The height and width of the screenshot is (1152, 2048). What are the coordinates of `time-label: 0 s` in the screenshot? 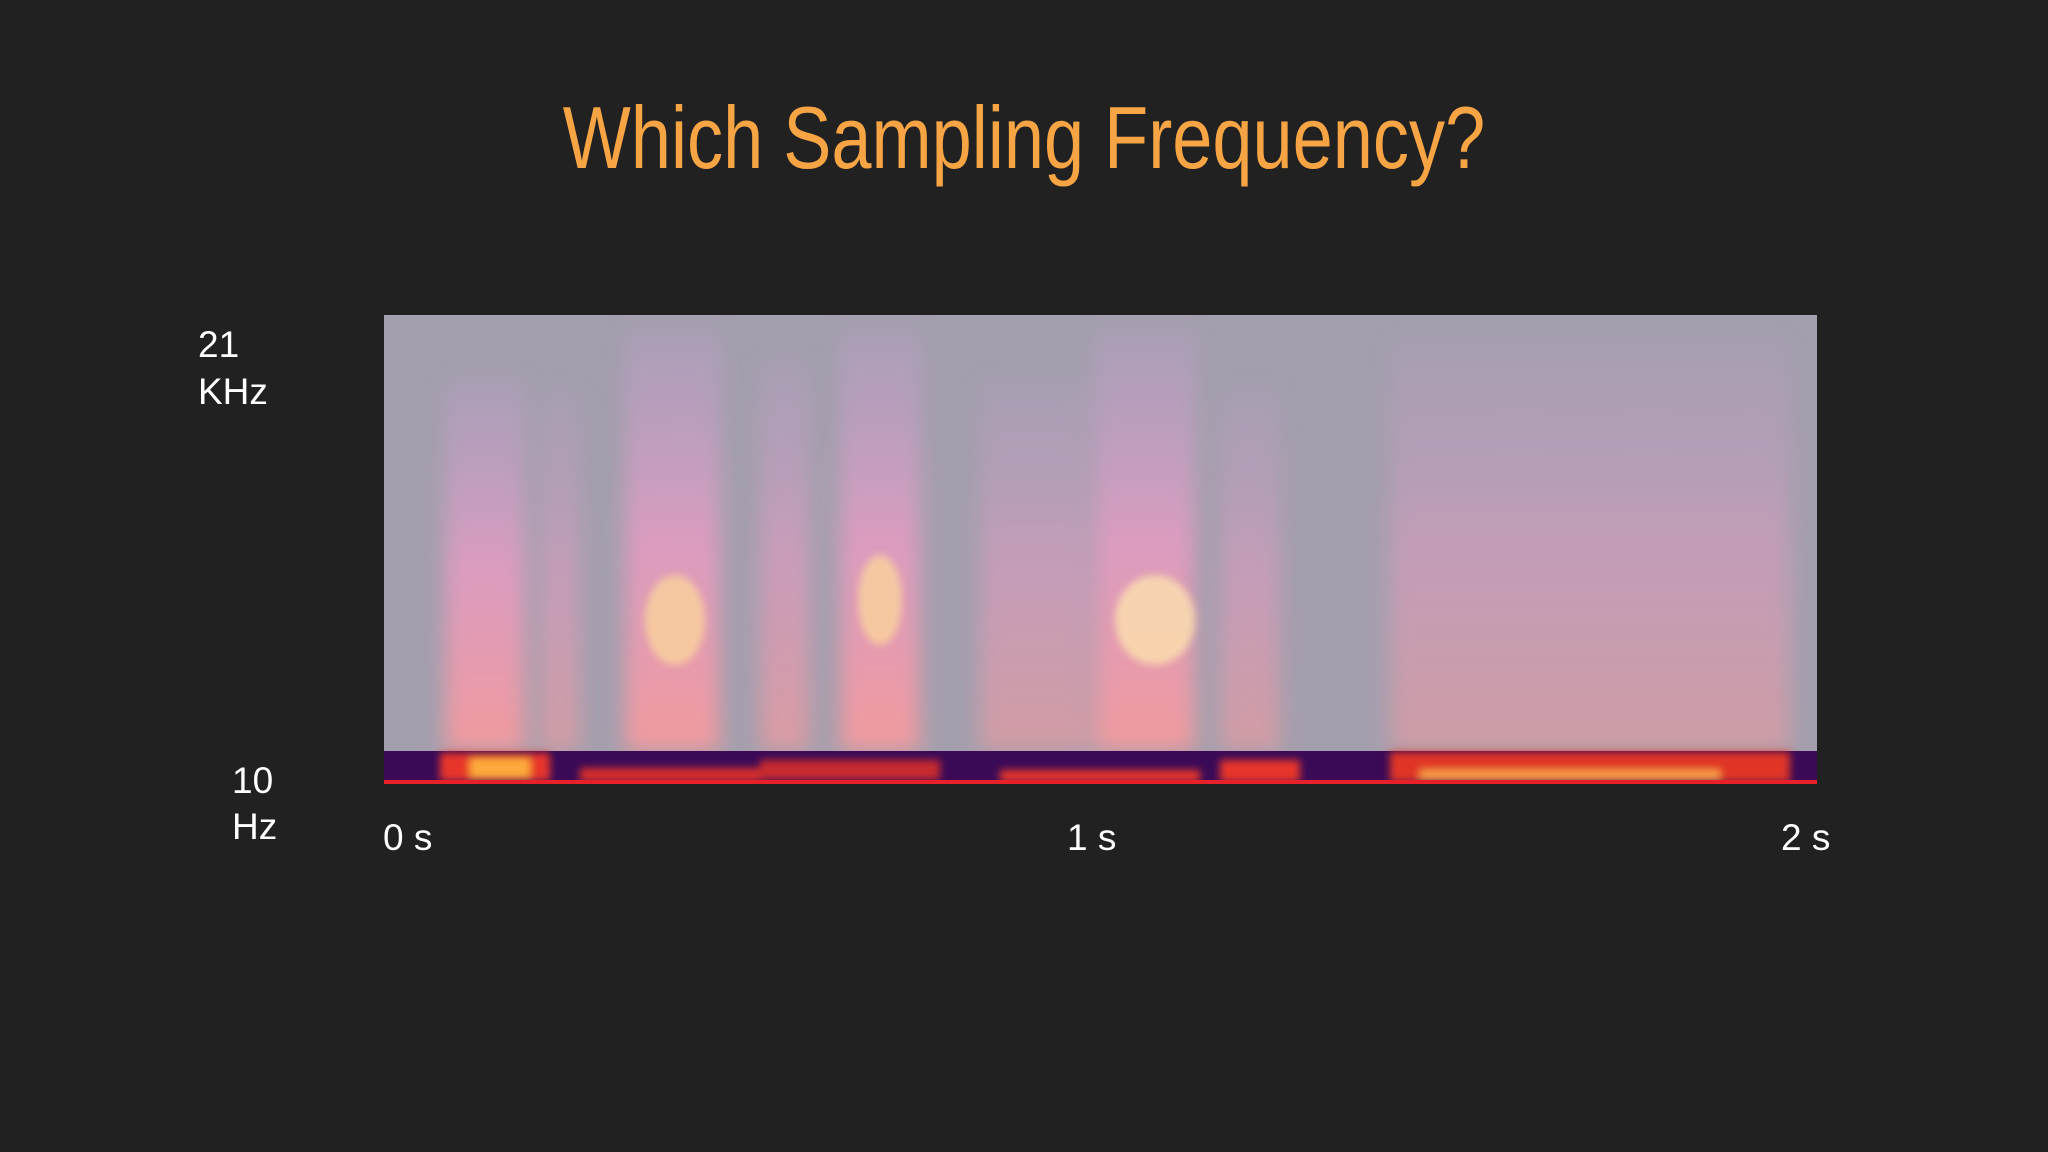 It's located at (407, 837).